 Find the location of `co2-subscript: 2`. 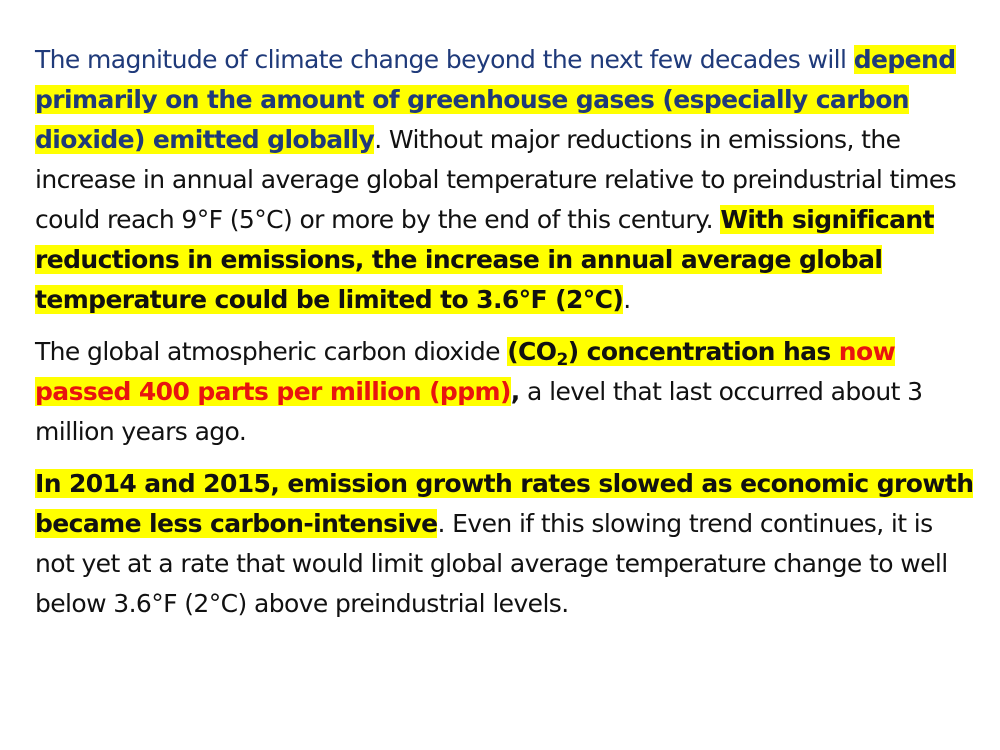

co2-subscript: 2 is located at coordinates (562, 360).